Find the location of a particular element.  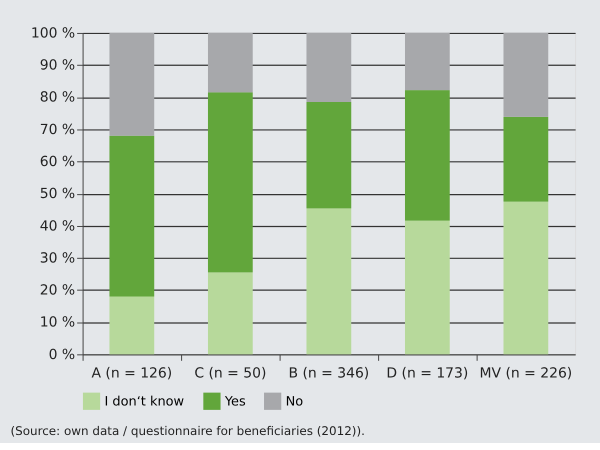

x-tick-label: A (n = 126) is located at coordinates (131, 374).